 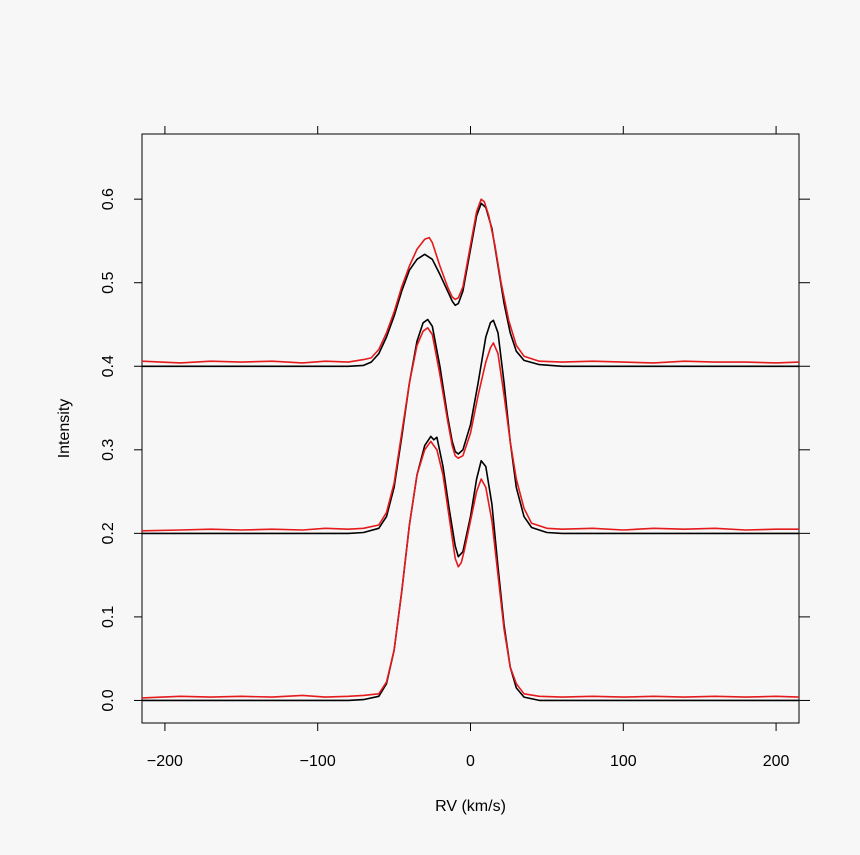 I want to click on y-tick-label: 0.0, so click(x=108, y=700).